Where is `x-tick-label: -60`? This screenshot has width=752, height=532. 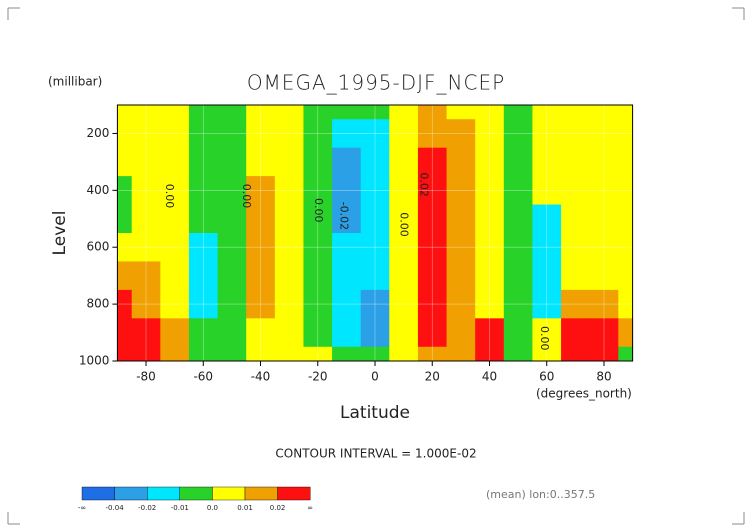
x-tick-label: -60 is located at coordinates (203, 377).